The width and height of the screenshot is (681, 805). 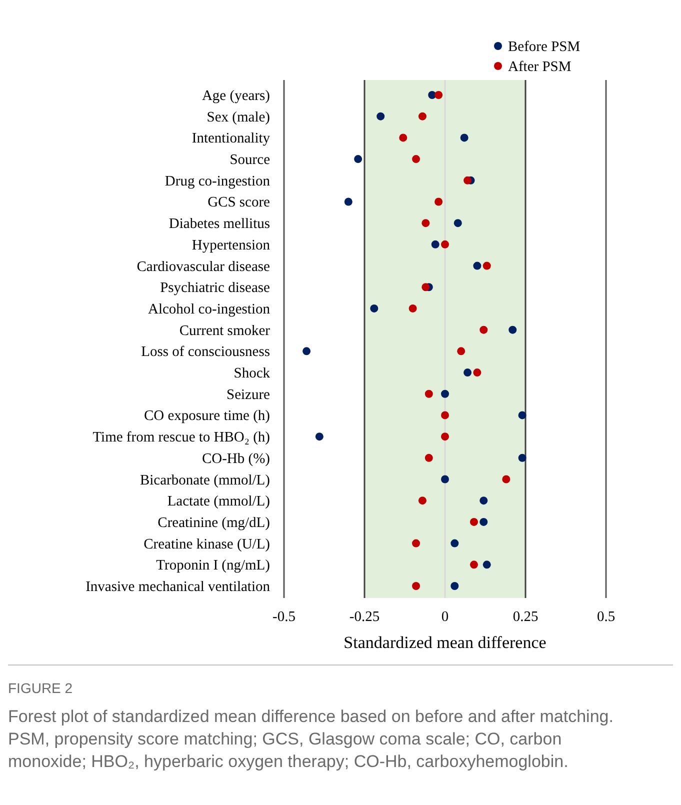 I want to click on y-tick-label: Loss of consciousness, so click(x=205, y=352).